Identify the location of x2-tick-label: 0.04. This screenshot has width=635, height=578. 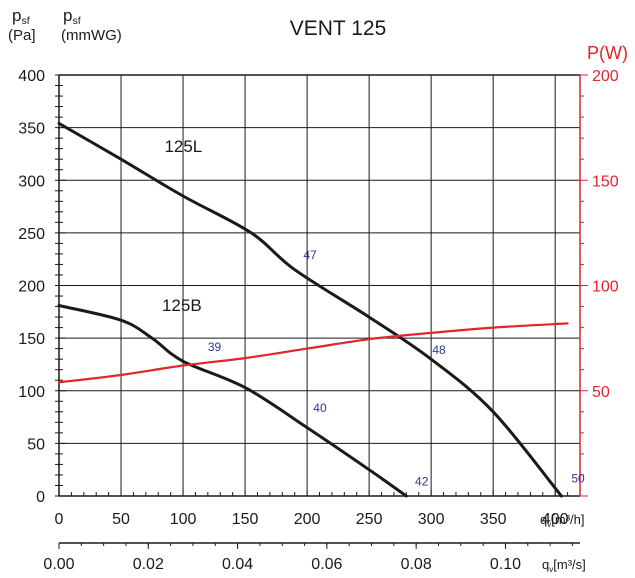
(237, 564).